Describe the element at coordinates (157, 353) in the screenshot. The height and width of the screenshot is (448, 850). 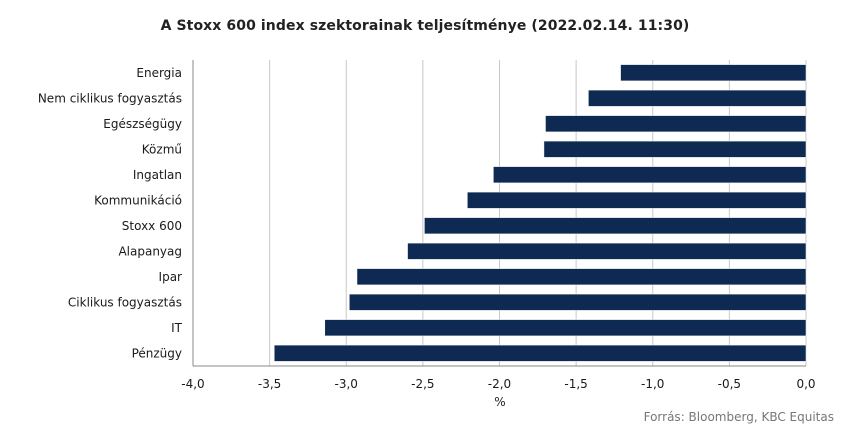
I see `category-label: Pénzügy` at that location.